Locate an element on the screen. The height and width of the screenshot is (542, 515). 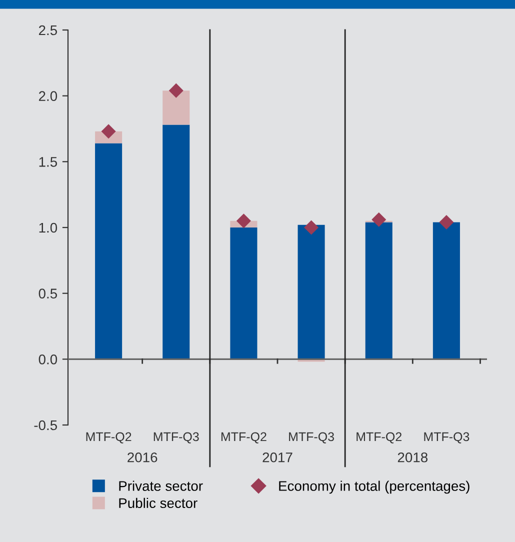
legend-label: Private sector is located at coordinates (161, 485).